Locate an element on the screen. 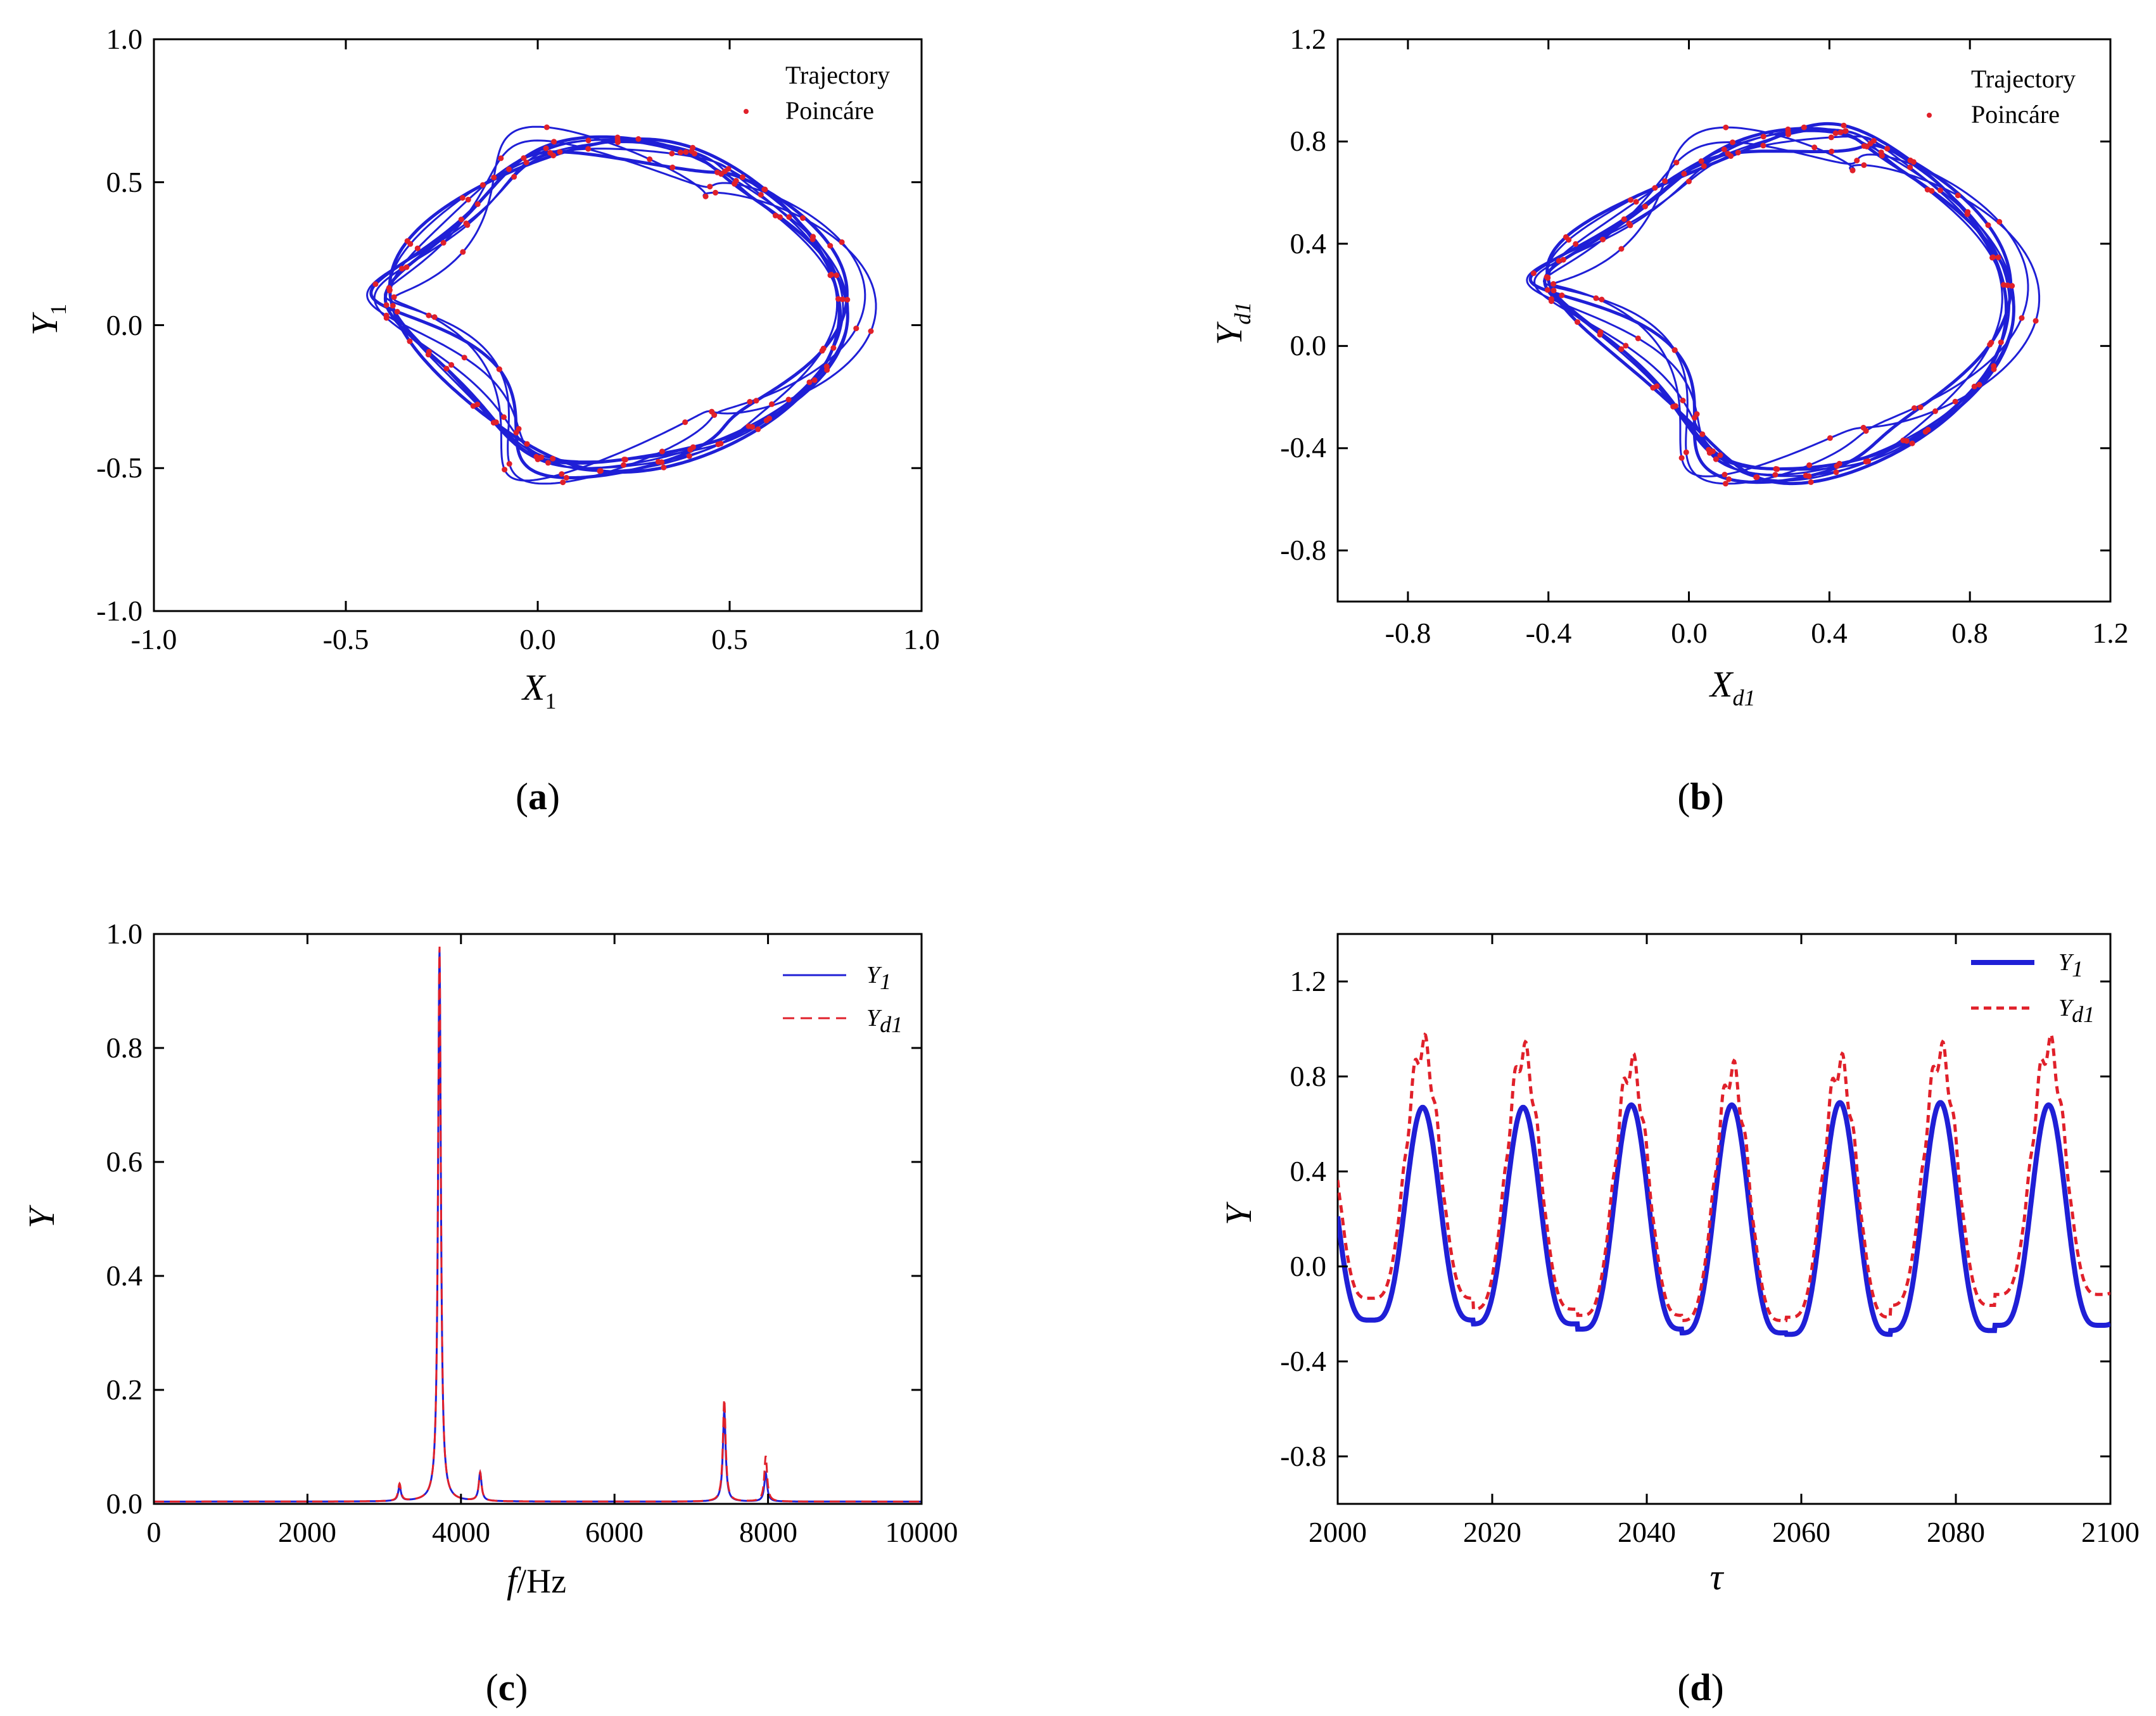 The width and height of the screenshot is (2156, 1716). y-tick-label: -0.5 is located at coordinates (119, 467).